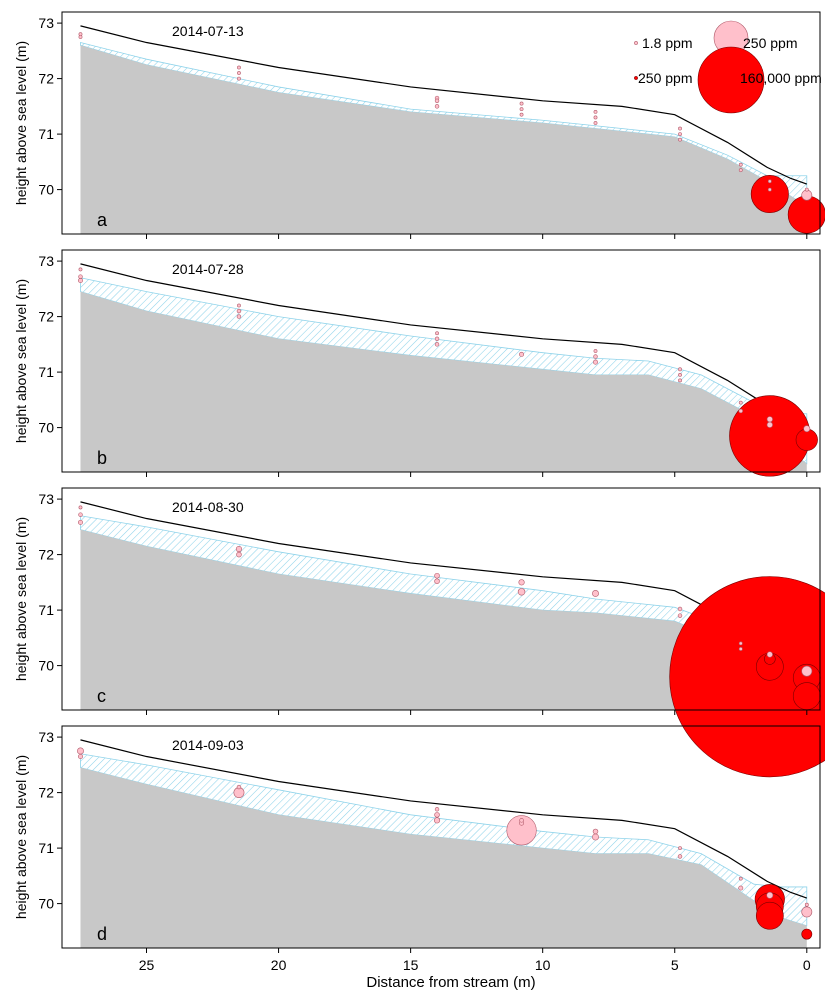  What do you see at coordinates (443, 105) in the screenshot?
I see `surface-line` at bounding box center [443, 105].